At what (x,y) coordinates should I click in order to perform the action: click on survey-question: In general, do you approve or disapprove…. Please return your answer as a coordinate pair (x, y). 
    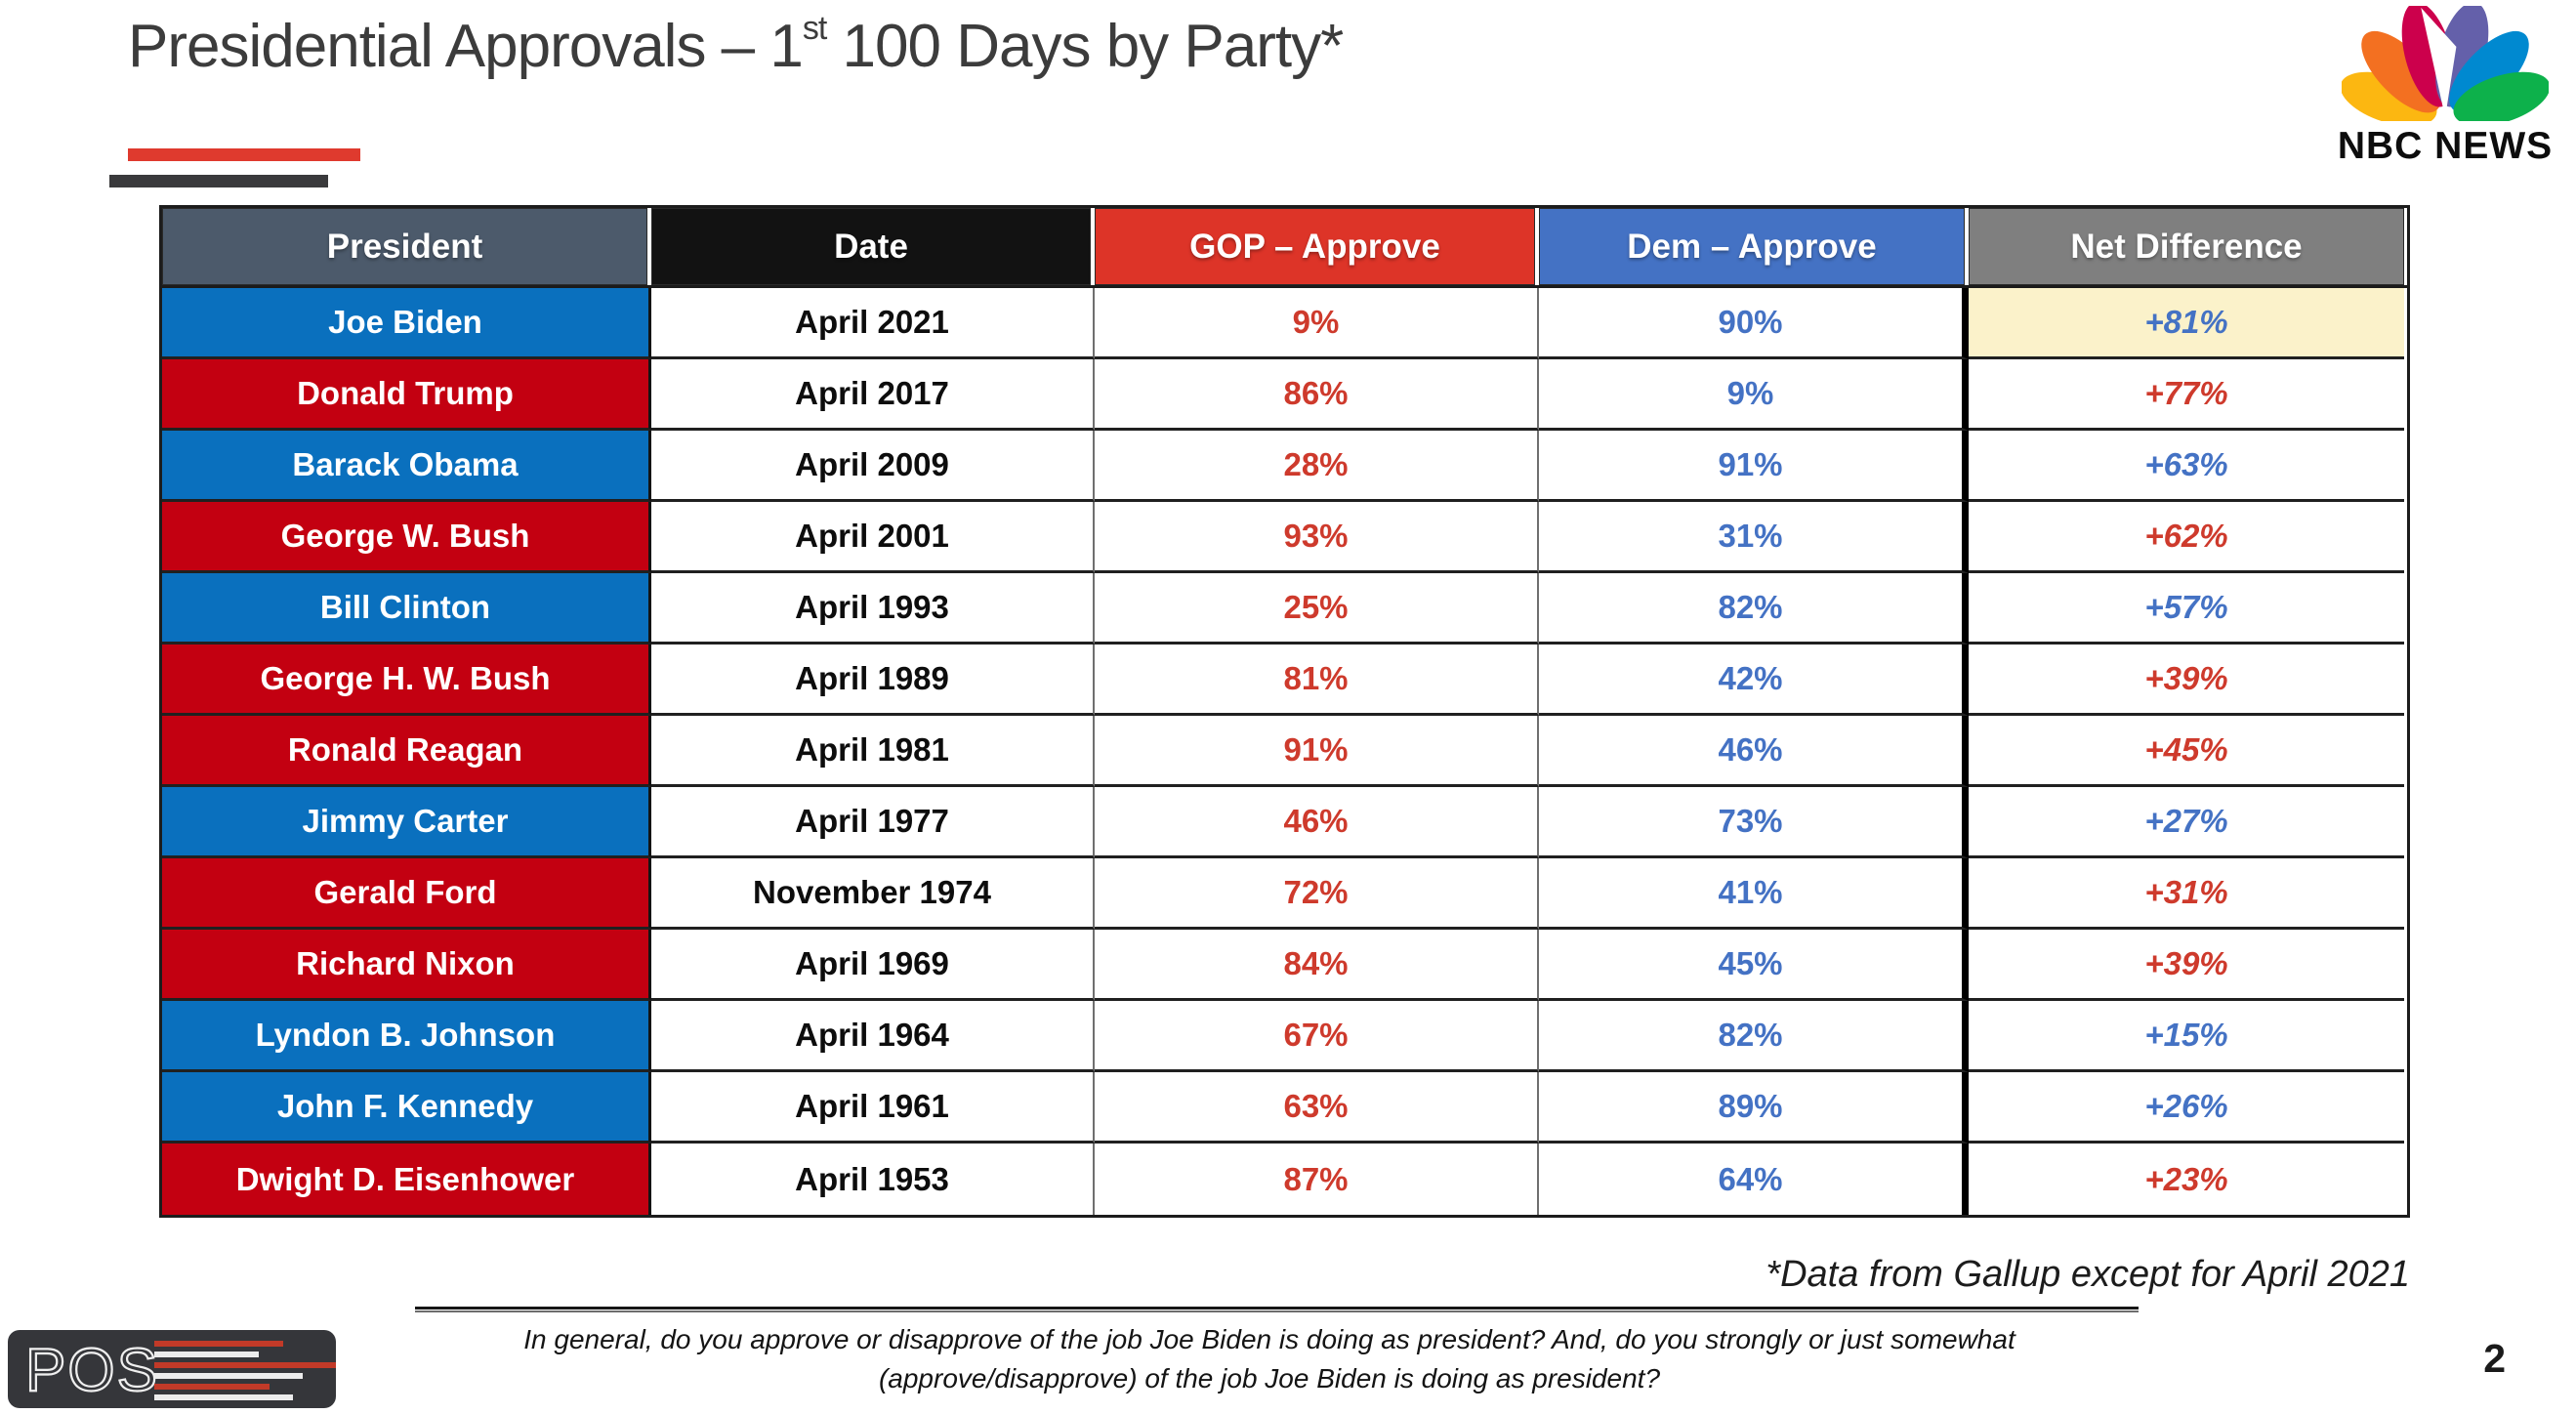
    Looking at the image, I should click on (1269, 1359).